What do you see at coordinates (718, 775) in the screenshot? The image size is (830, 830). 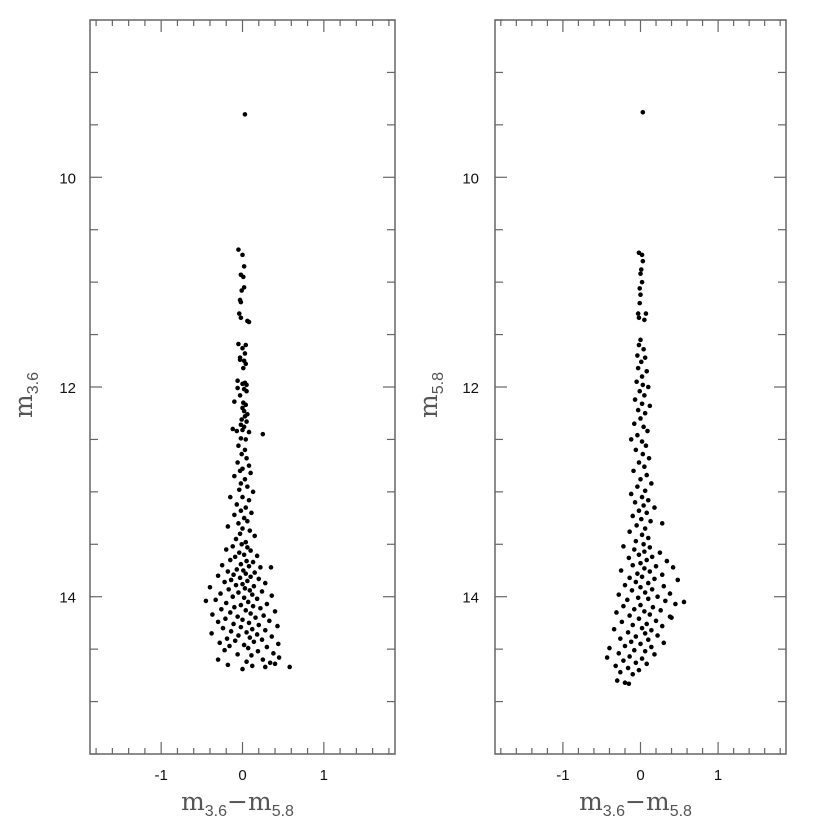 I see `x-tick-label: 1` at bounding box center [718, 775].